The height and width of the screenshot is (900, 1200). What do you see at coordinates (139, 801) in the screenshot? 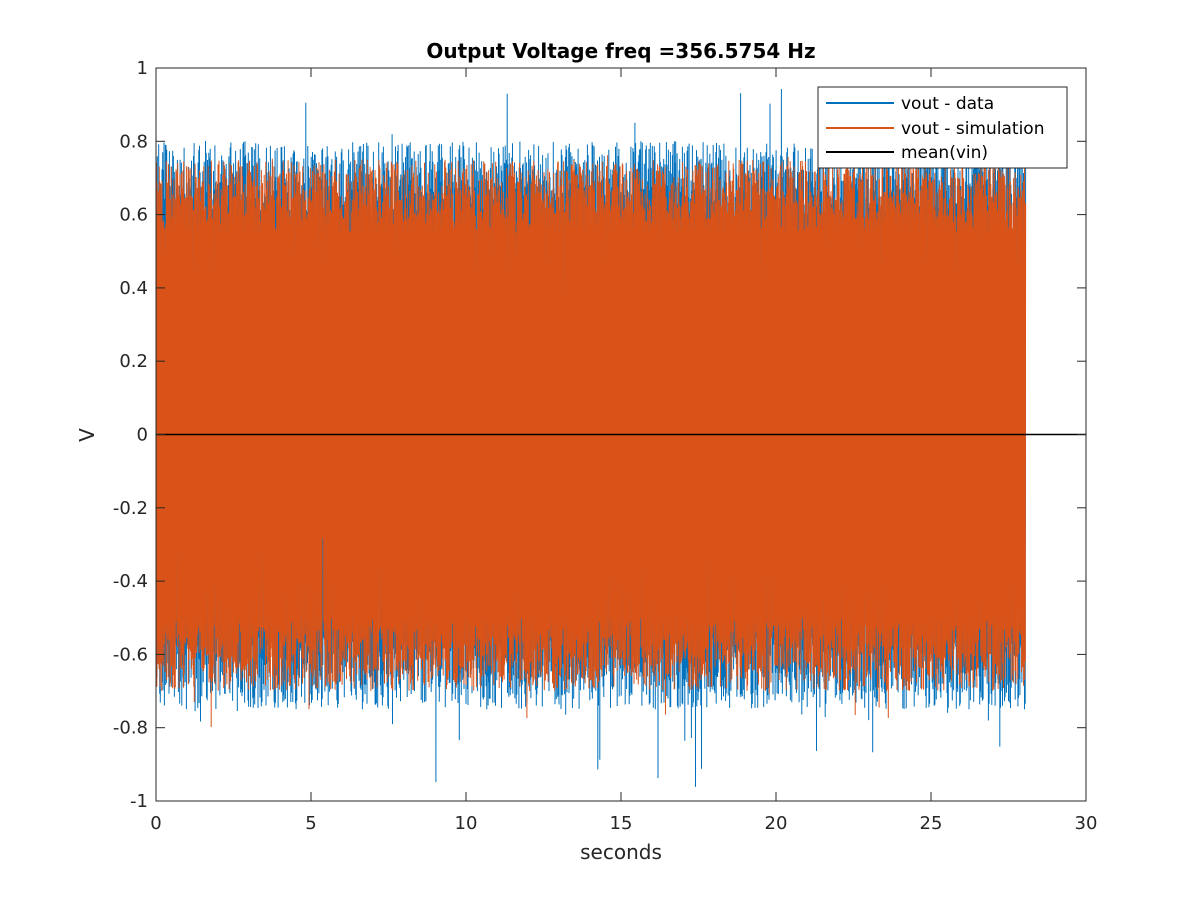
I see `y-tick-label: -1` at bounding box center [139, 801].